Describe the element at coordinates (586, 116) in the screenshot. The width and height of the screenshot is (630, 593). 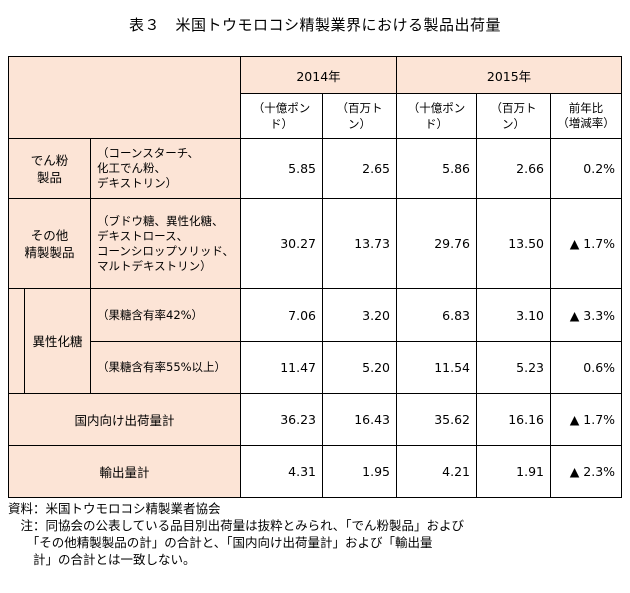
I see `header-yoy: 前年比 （増減率）` at that location.